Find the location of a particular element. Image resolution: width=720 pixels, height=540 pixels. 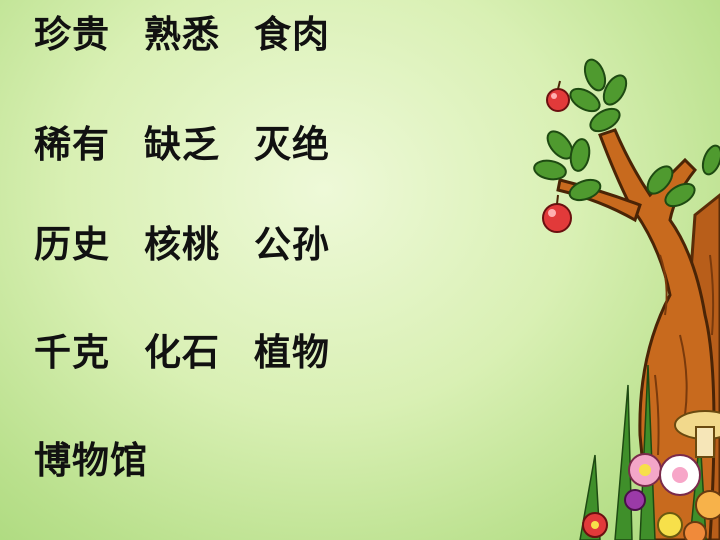

word-row-3: 历史 核桃 公孙 is located at coordinates (199, 245).